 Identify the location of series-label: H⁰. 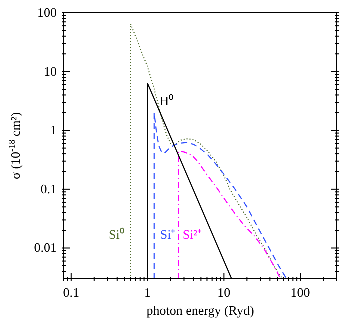
(167, 101).